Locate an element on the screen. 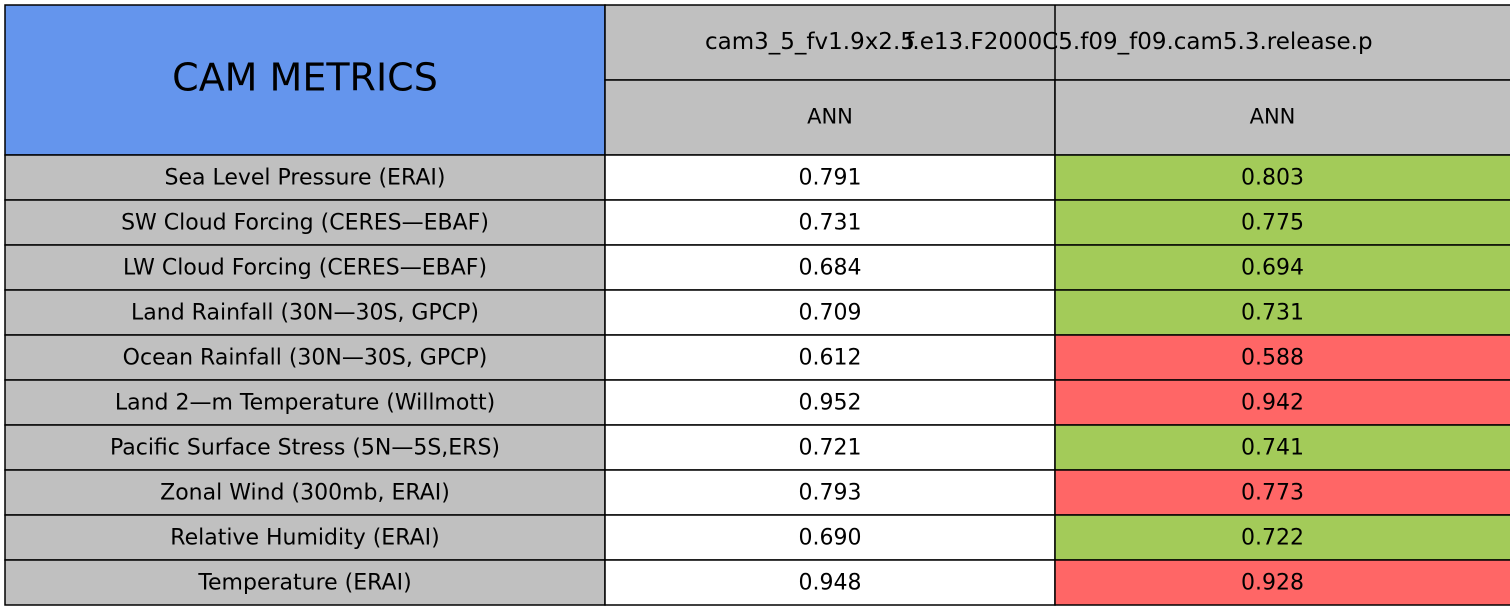  title-cell is located at coordinates (305, 80).